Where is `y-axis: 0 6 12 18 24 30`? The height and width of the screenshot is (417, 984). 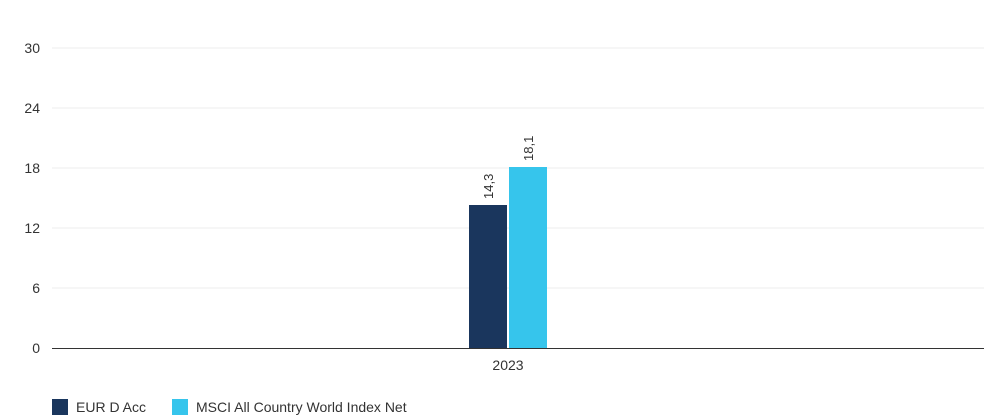 y-axis: 0 6 12 18 24 30 is located at coordinates (32, 198).